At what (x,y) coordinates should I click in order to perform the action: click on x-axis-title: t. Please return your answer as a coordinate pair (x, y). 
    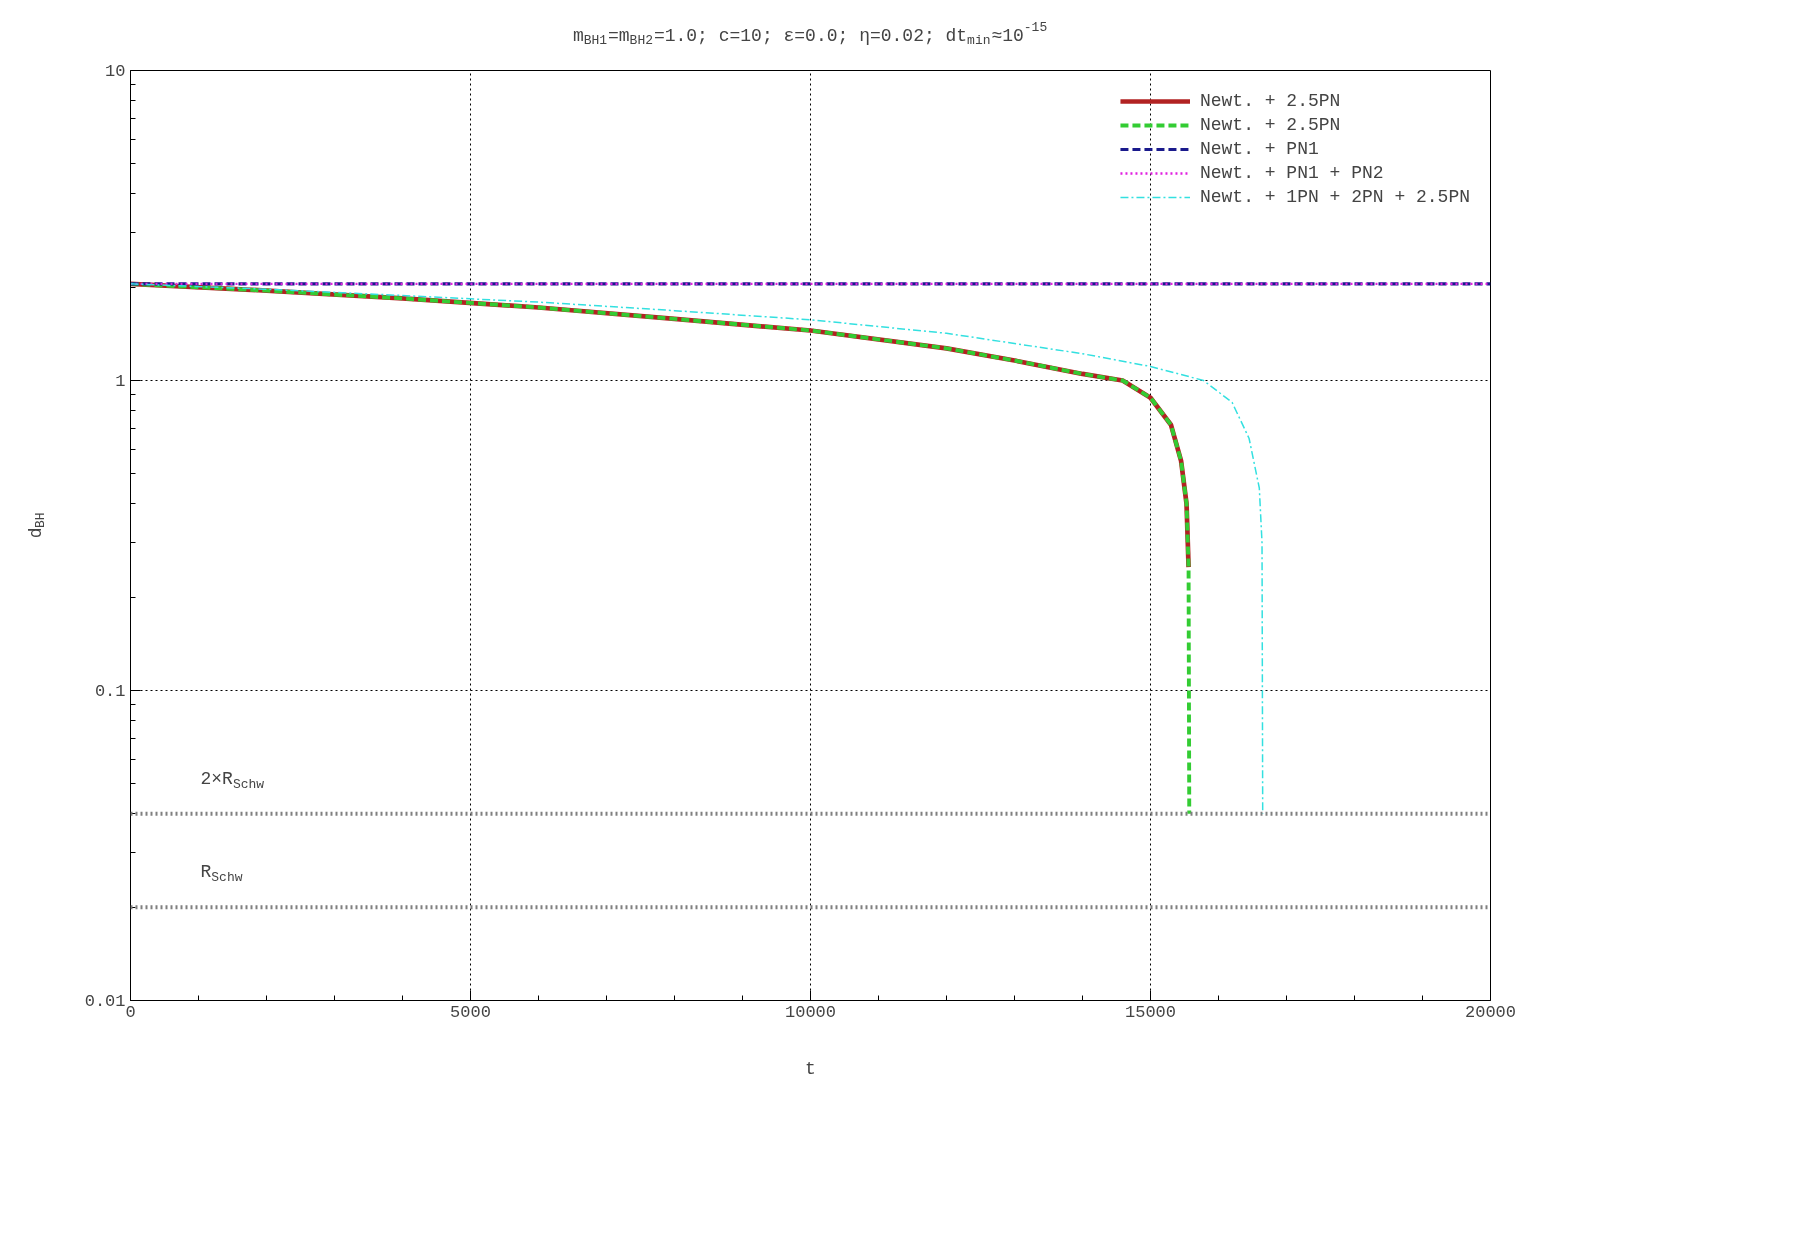
    Looking at the image, I should click on (810, 1068).